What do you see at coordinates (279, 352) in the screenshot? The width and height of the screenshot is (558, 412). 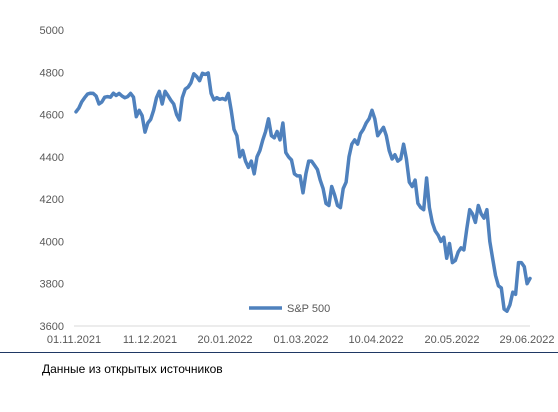 I see `divider` at bounding box center [279, 352].